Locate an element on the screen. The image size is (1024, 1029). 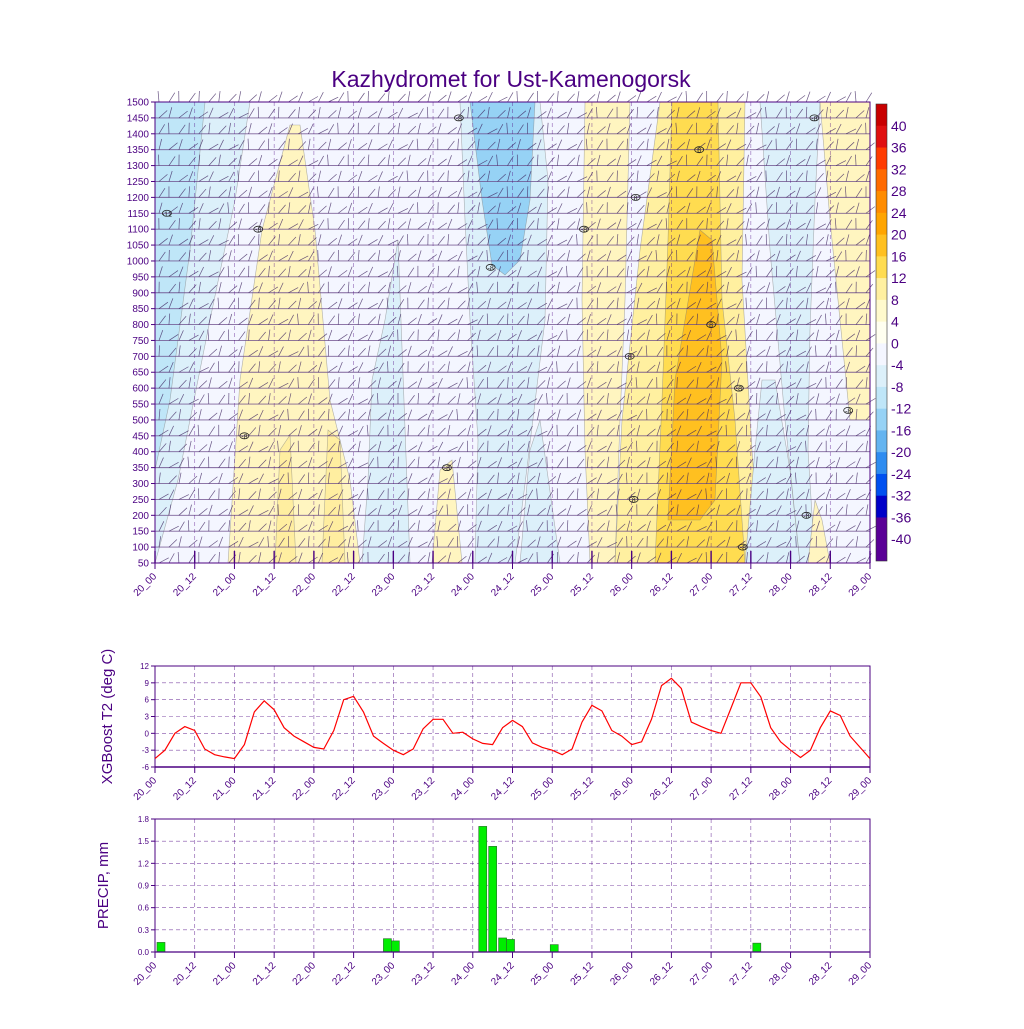
y-tick-label: 1500 is located at coordinates (138, 103).